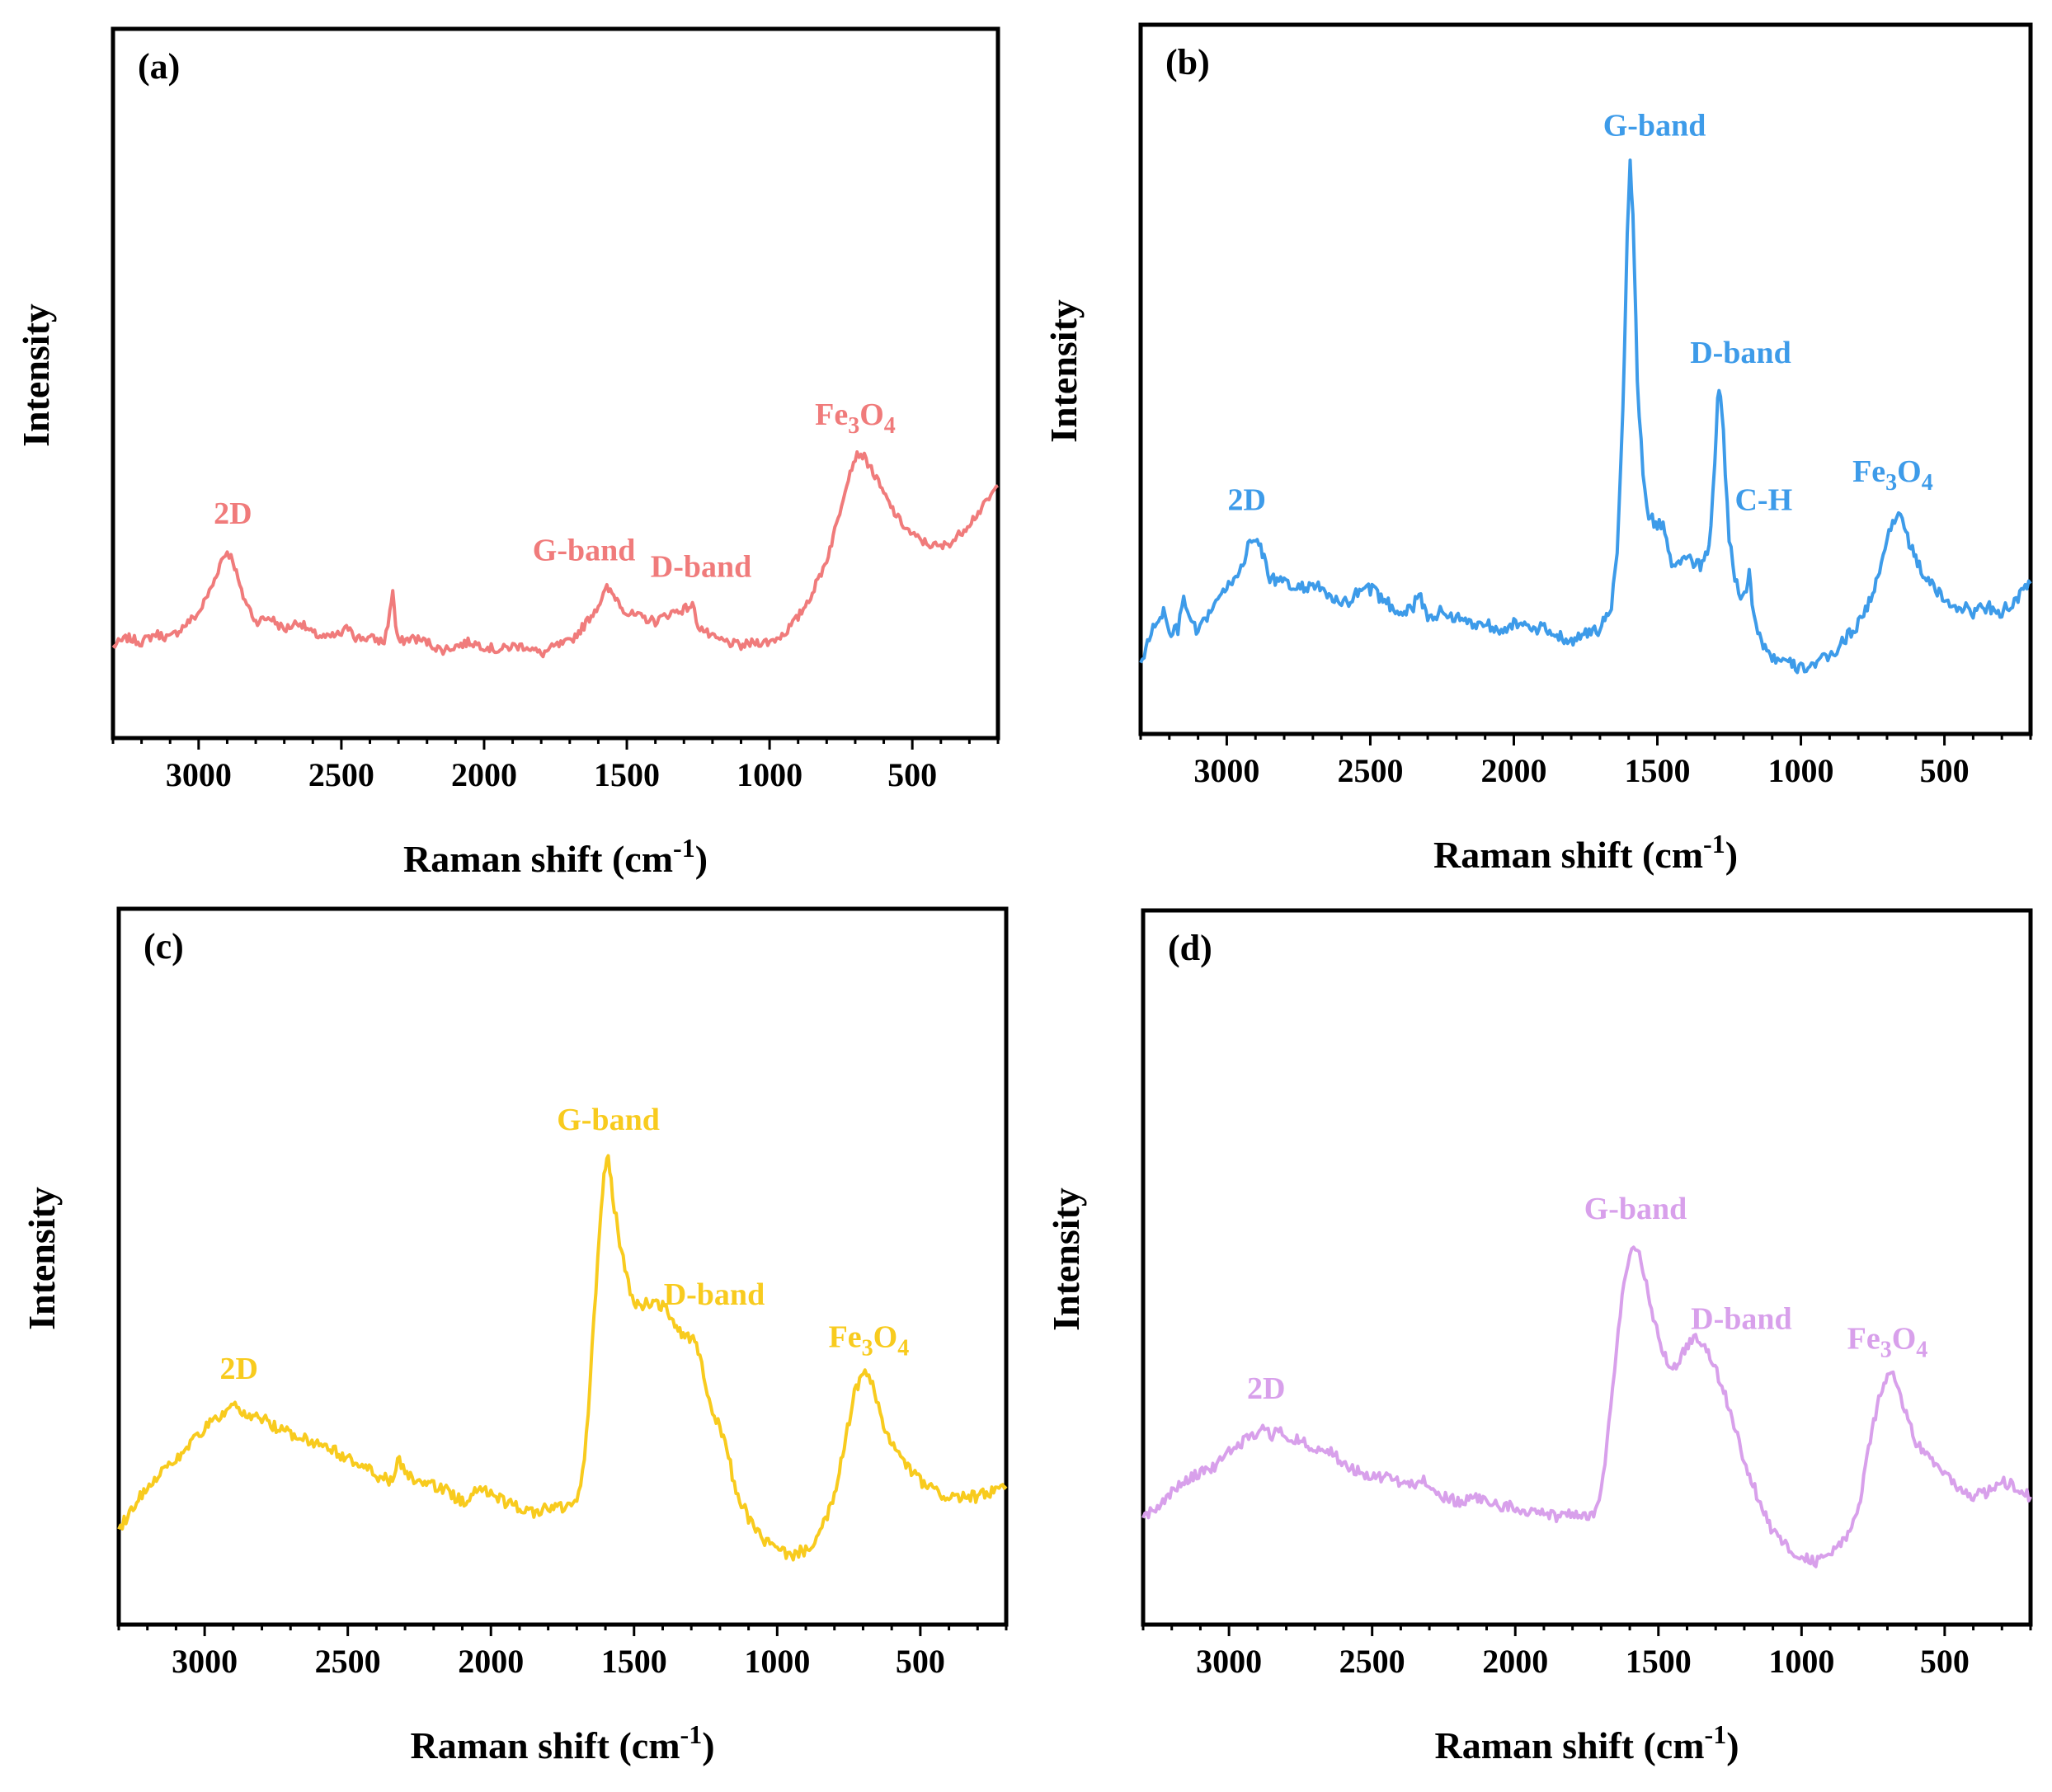 This screenshot has width=2052, height=1792. I want to click on peak-label: C-H, so click(1763, 500).